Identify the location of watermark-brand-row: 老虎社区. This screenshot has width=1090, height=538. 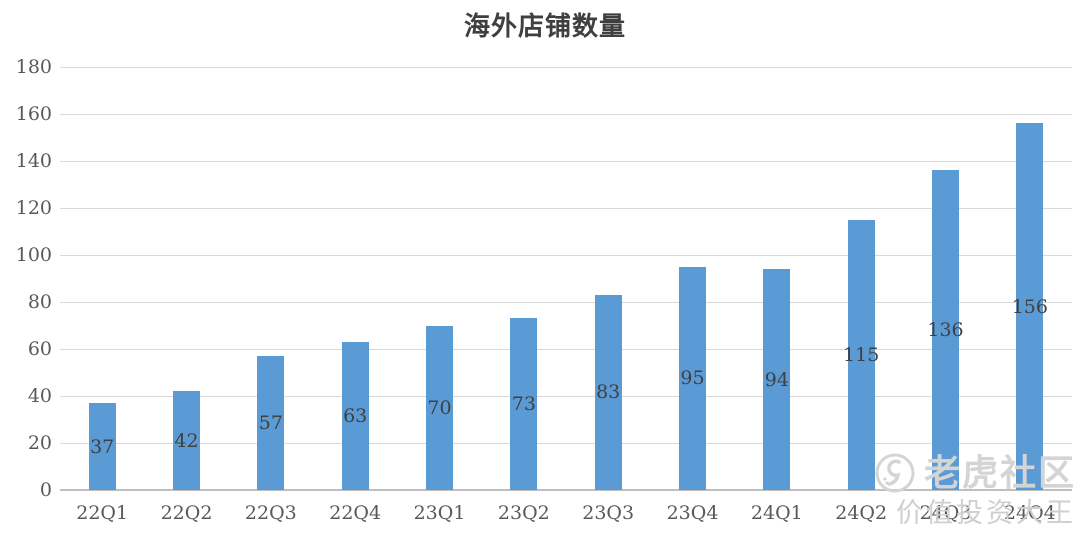
(975, 473).